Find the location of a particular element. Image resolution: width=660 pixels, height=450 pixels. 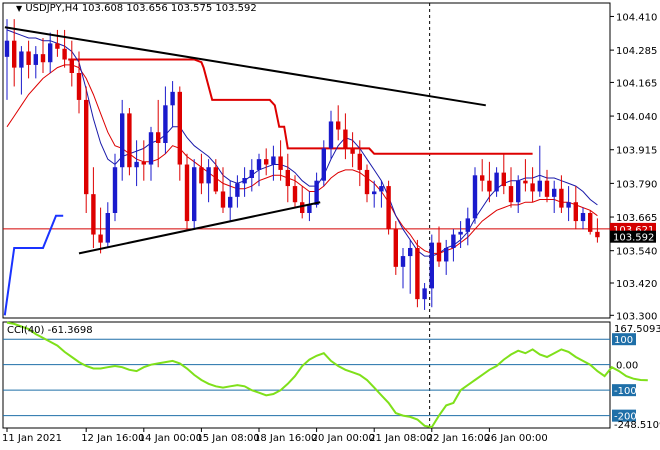

x-tick-label: 18 Jan 16:00 is located at coordinates (285, 438).